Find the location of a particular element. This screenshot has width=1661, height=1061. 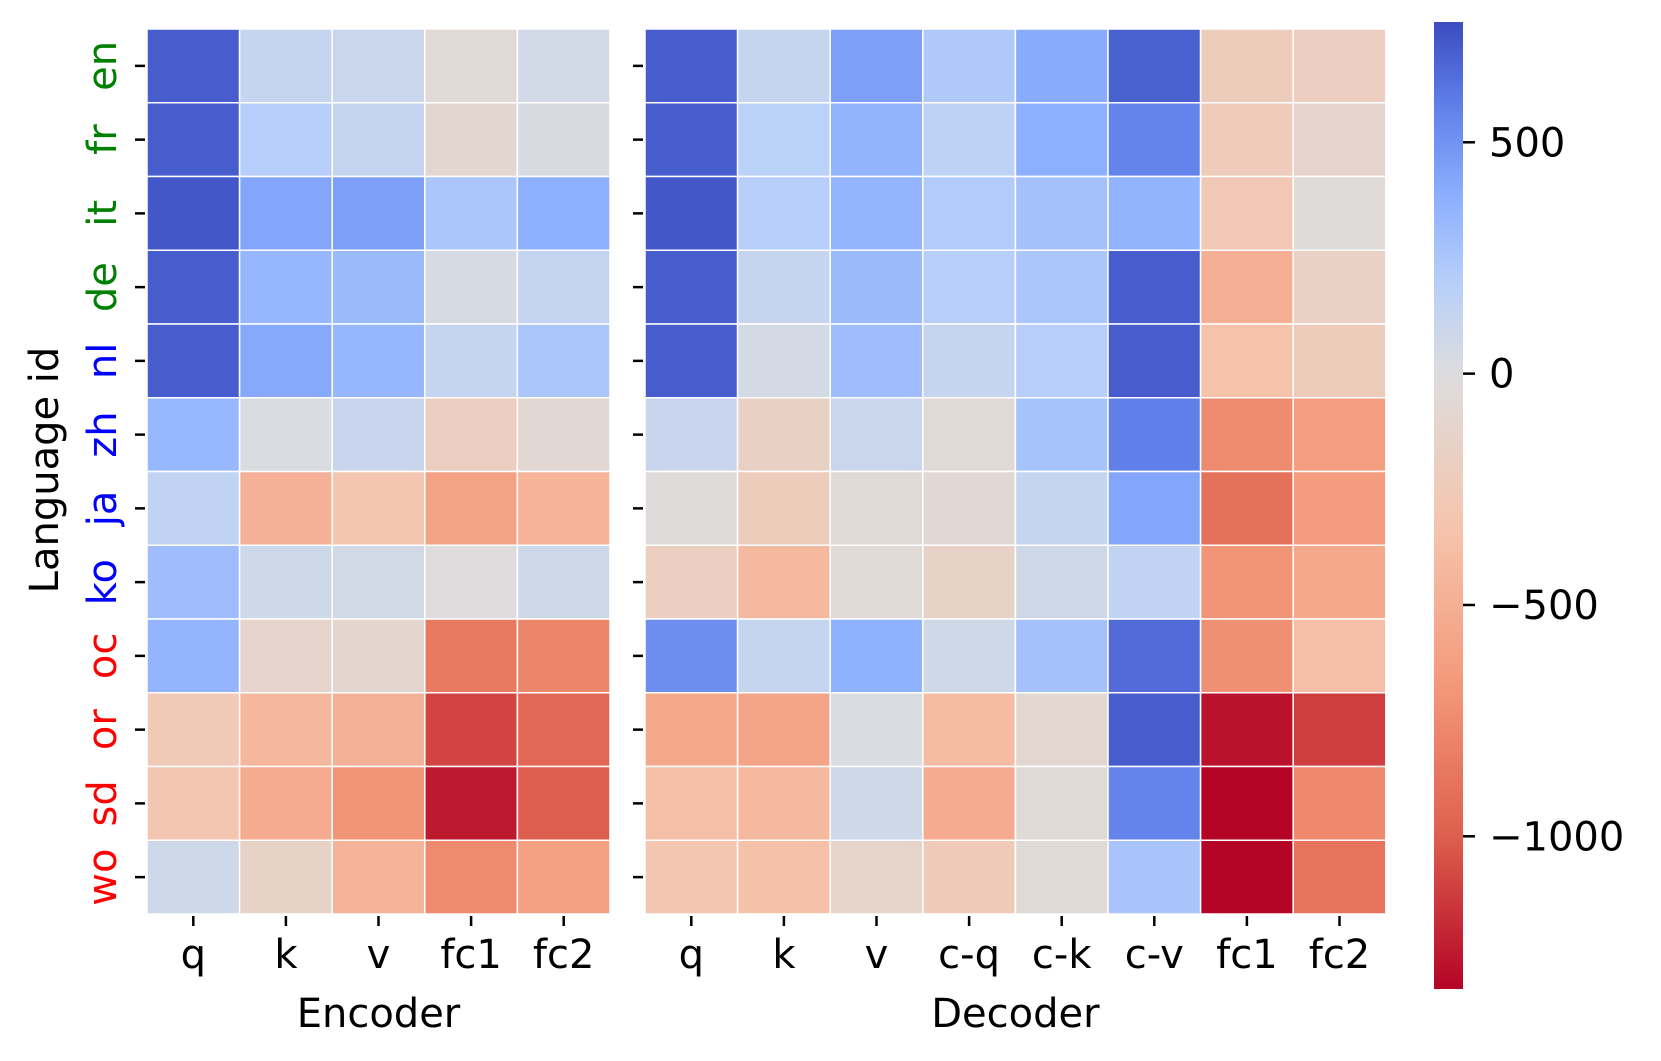

y-tick-label-ja: ja is located at coordinates (103, 509).